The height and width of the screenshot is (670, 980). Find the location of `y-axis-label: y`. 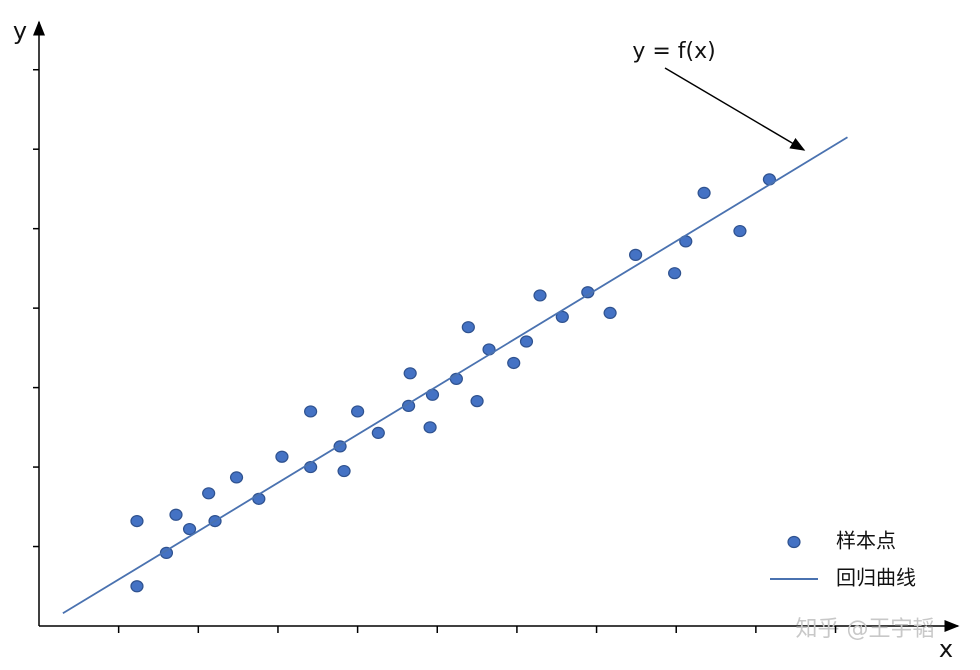

y-axis-label: y is located at coordinates (20, 31).